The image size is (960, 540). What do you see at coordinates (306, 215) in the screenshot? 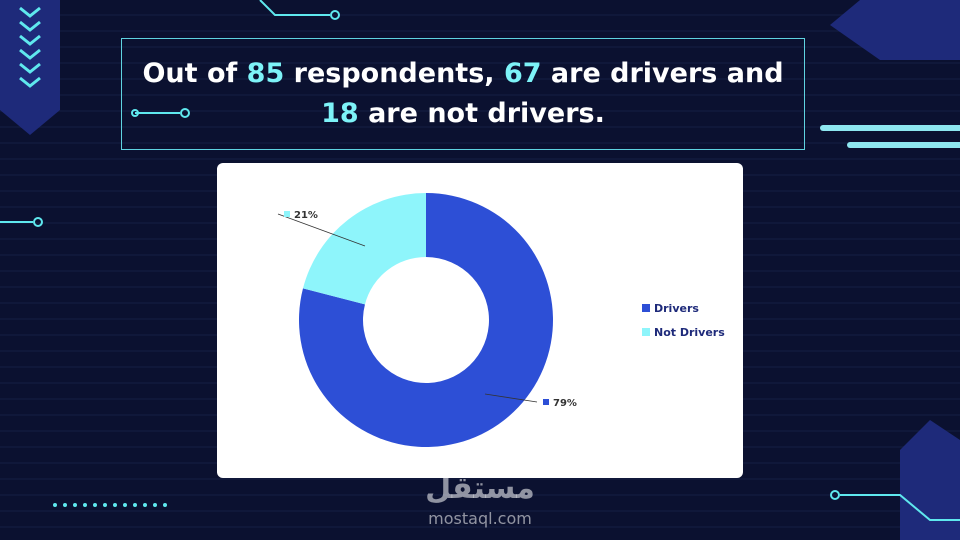
I see `data-label: 21%` at bounding box center [306, 215].